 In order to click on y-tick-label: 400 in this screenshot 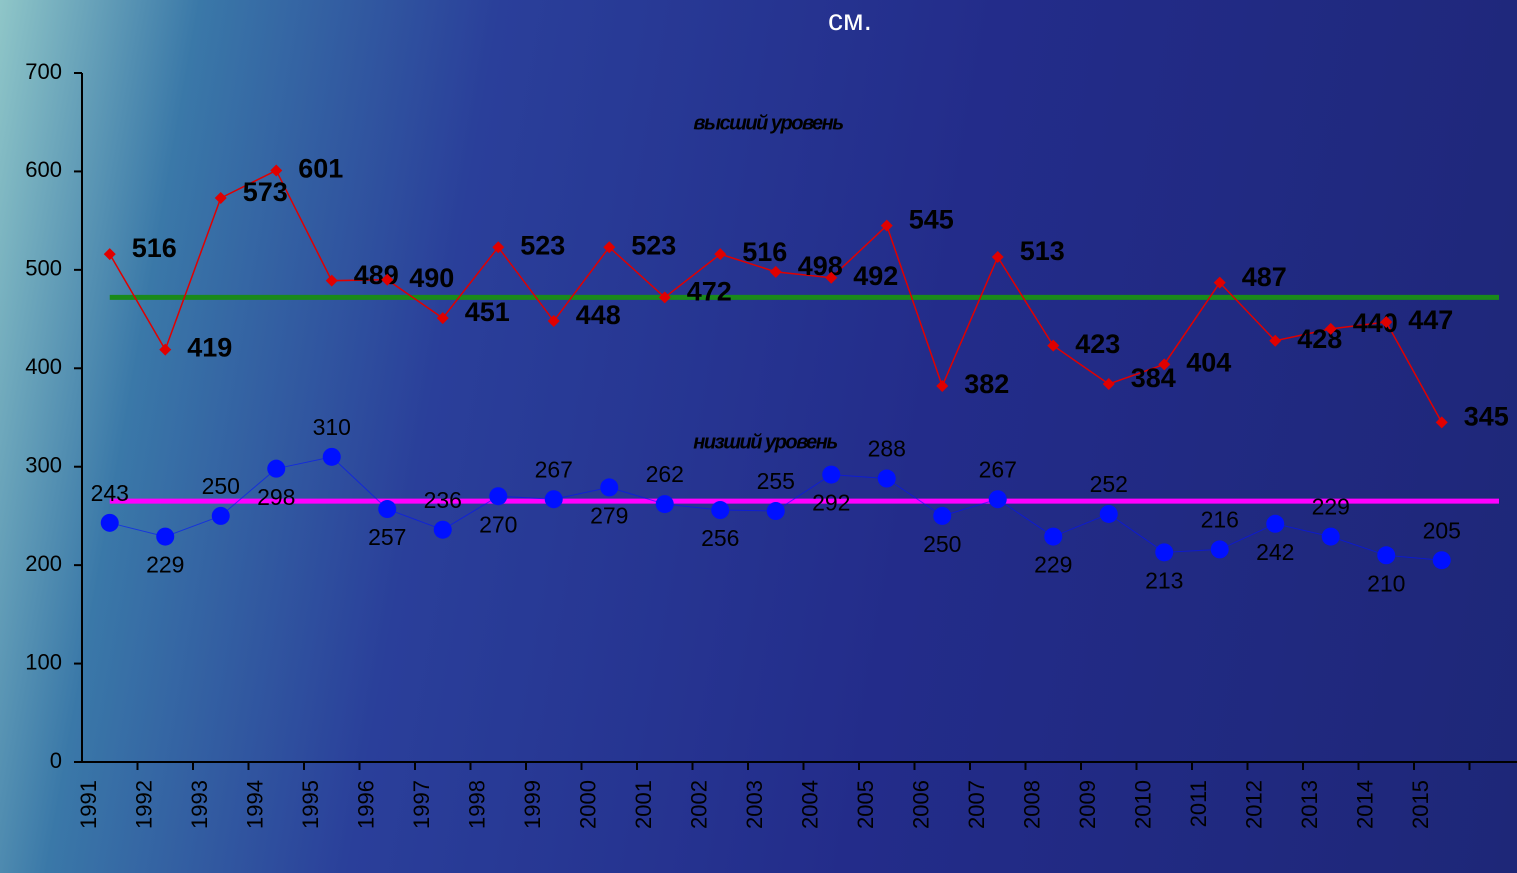, I will do `click(43, 366)`.